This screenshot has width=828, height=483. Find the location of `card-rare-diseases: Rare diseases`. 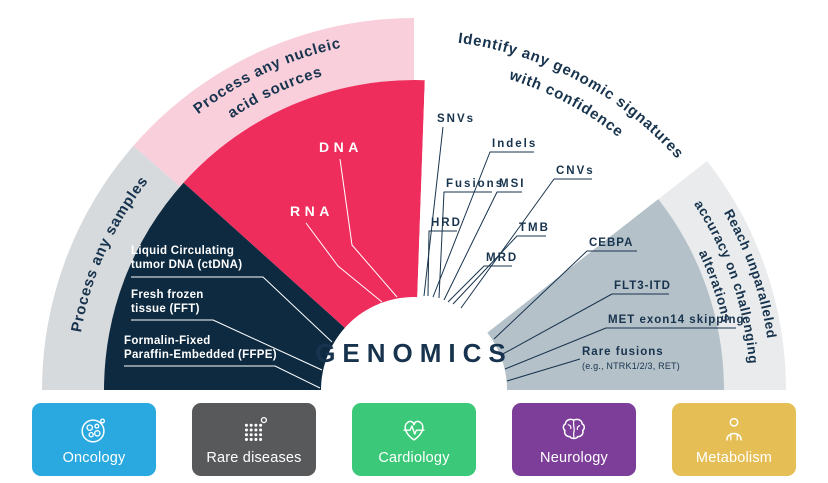

card-rare-diseases: Rare diseases is located at coordinates (254, 439).